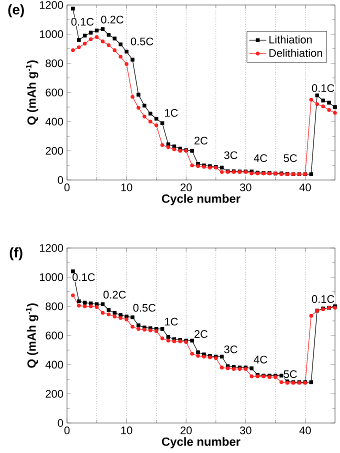 The height and width of the screenshot is (453, 340). What do you see at coordinates (16, 11) in the screenshot?
I see `chart-title: (e)` at bounding box center [16, 11].